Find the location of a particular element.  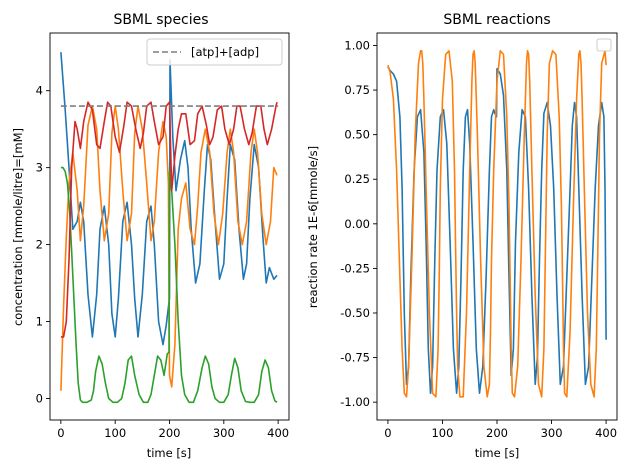

species-legend: [atp]+[adp] is located at coordinates (214, 52).